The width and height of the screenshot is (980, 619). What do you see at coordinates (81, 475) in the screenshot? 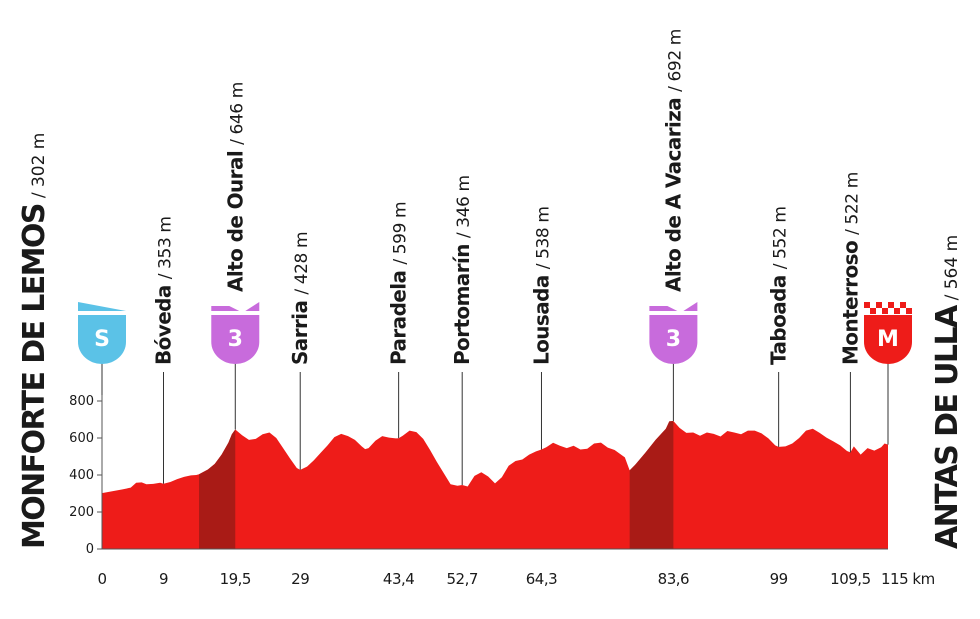
I see `y-tick-label: 400` at bounding box center [81, 475].